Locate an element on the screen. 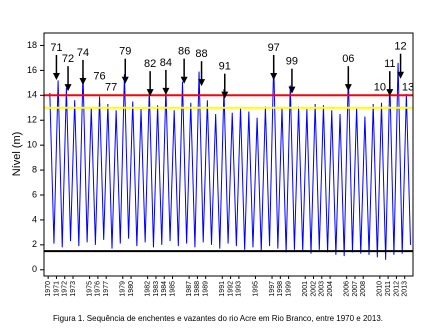  x-tick-label: 1997 is located at coordinates (272, 289).